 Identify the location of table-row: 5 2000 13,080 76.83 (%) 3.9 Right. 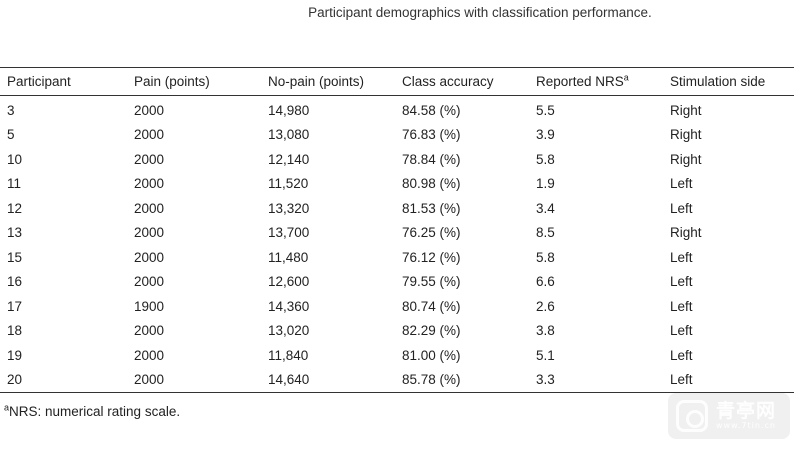
(397, 135).